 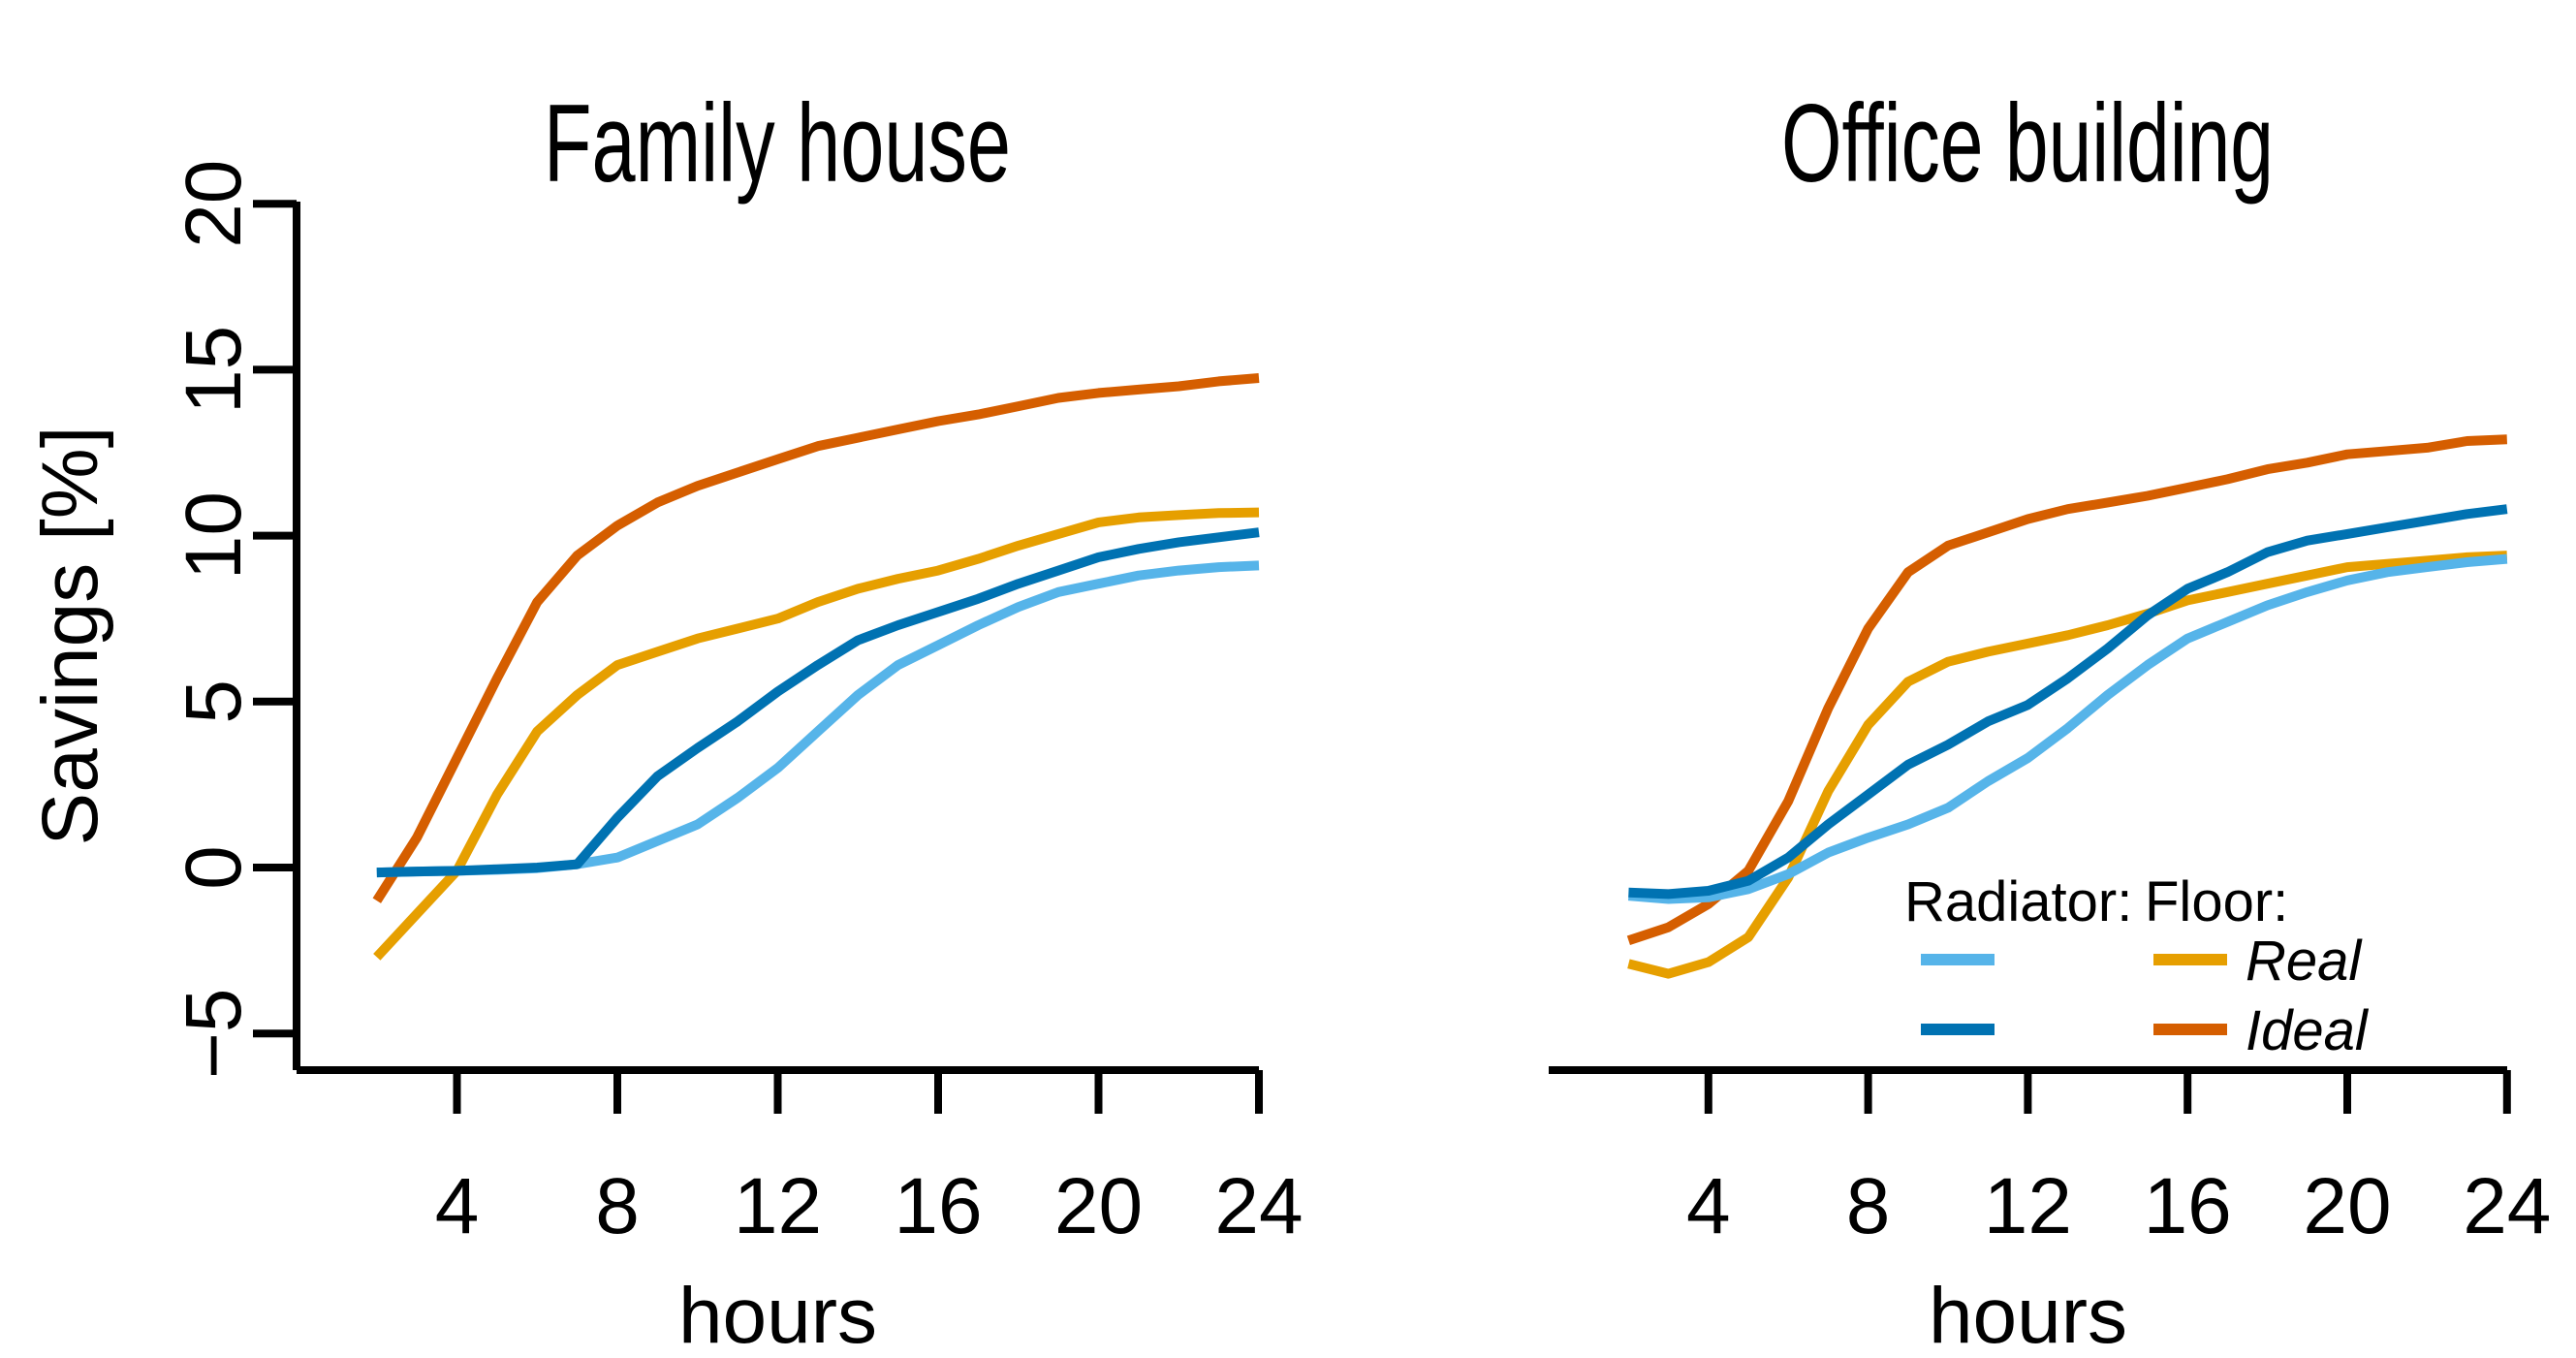 I want to click on legend-label-real: Real, so click(x=2304, y=962).